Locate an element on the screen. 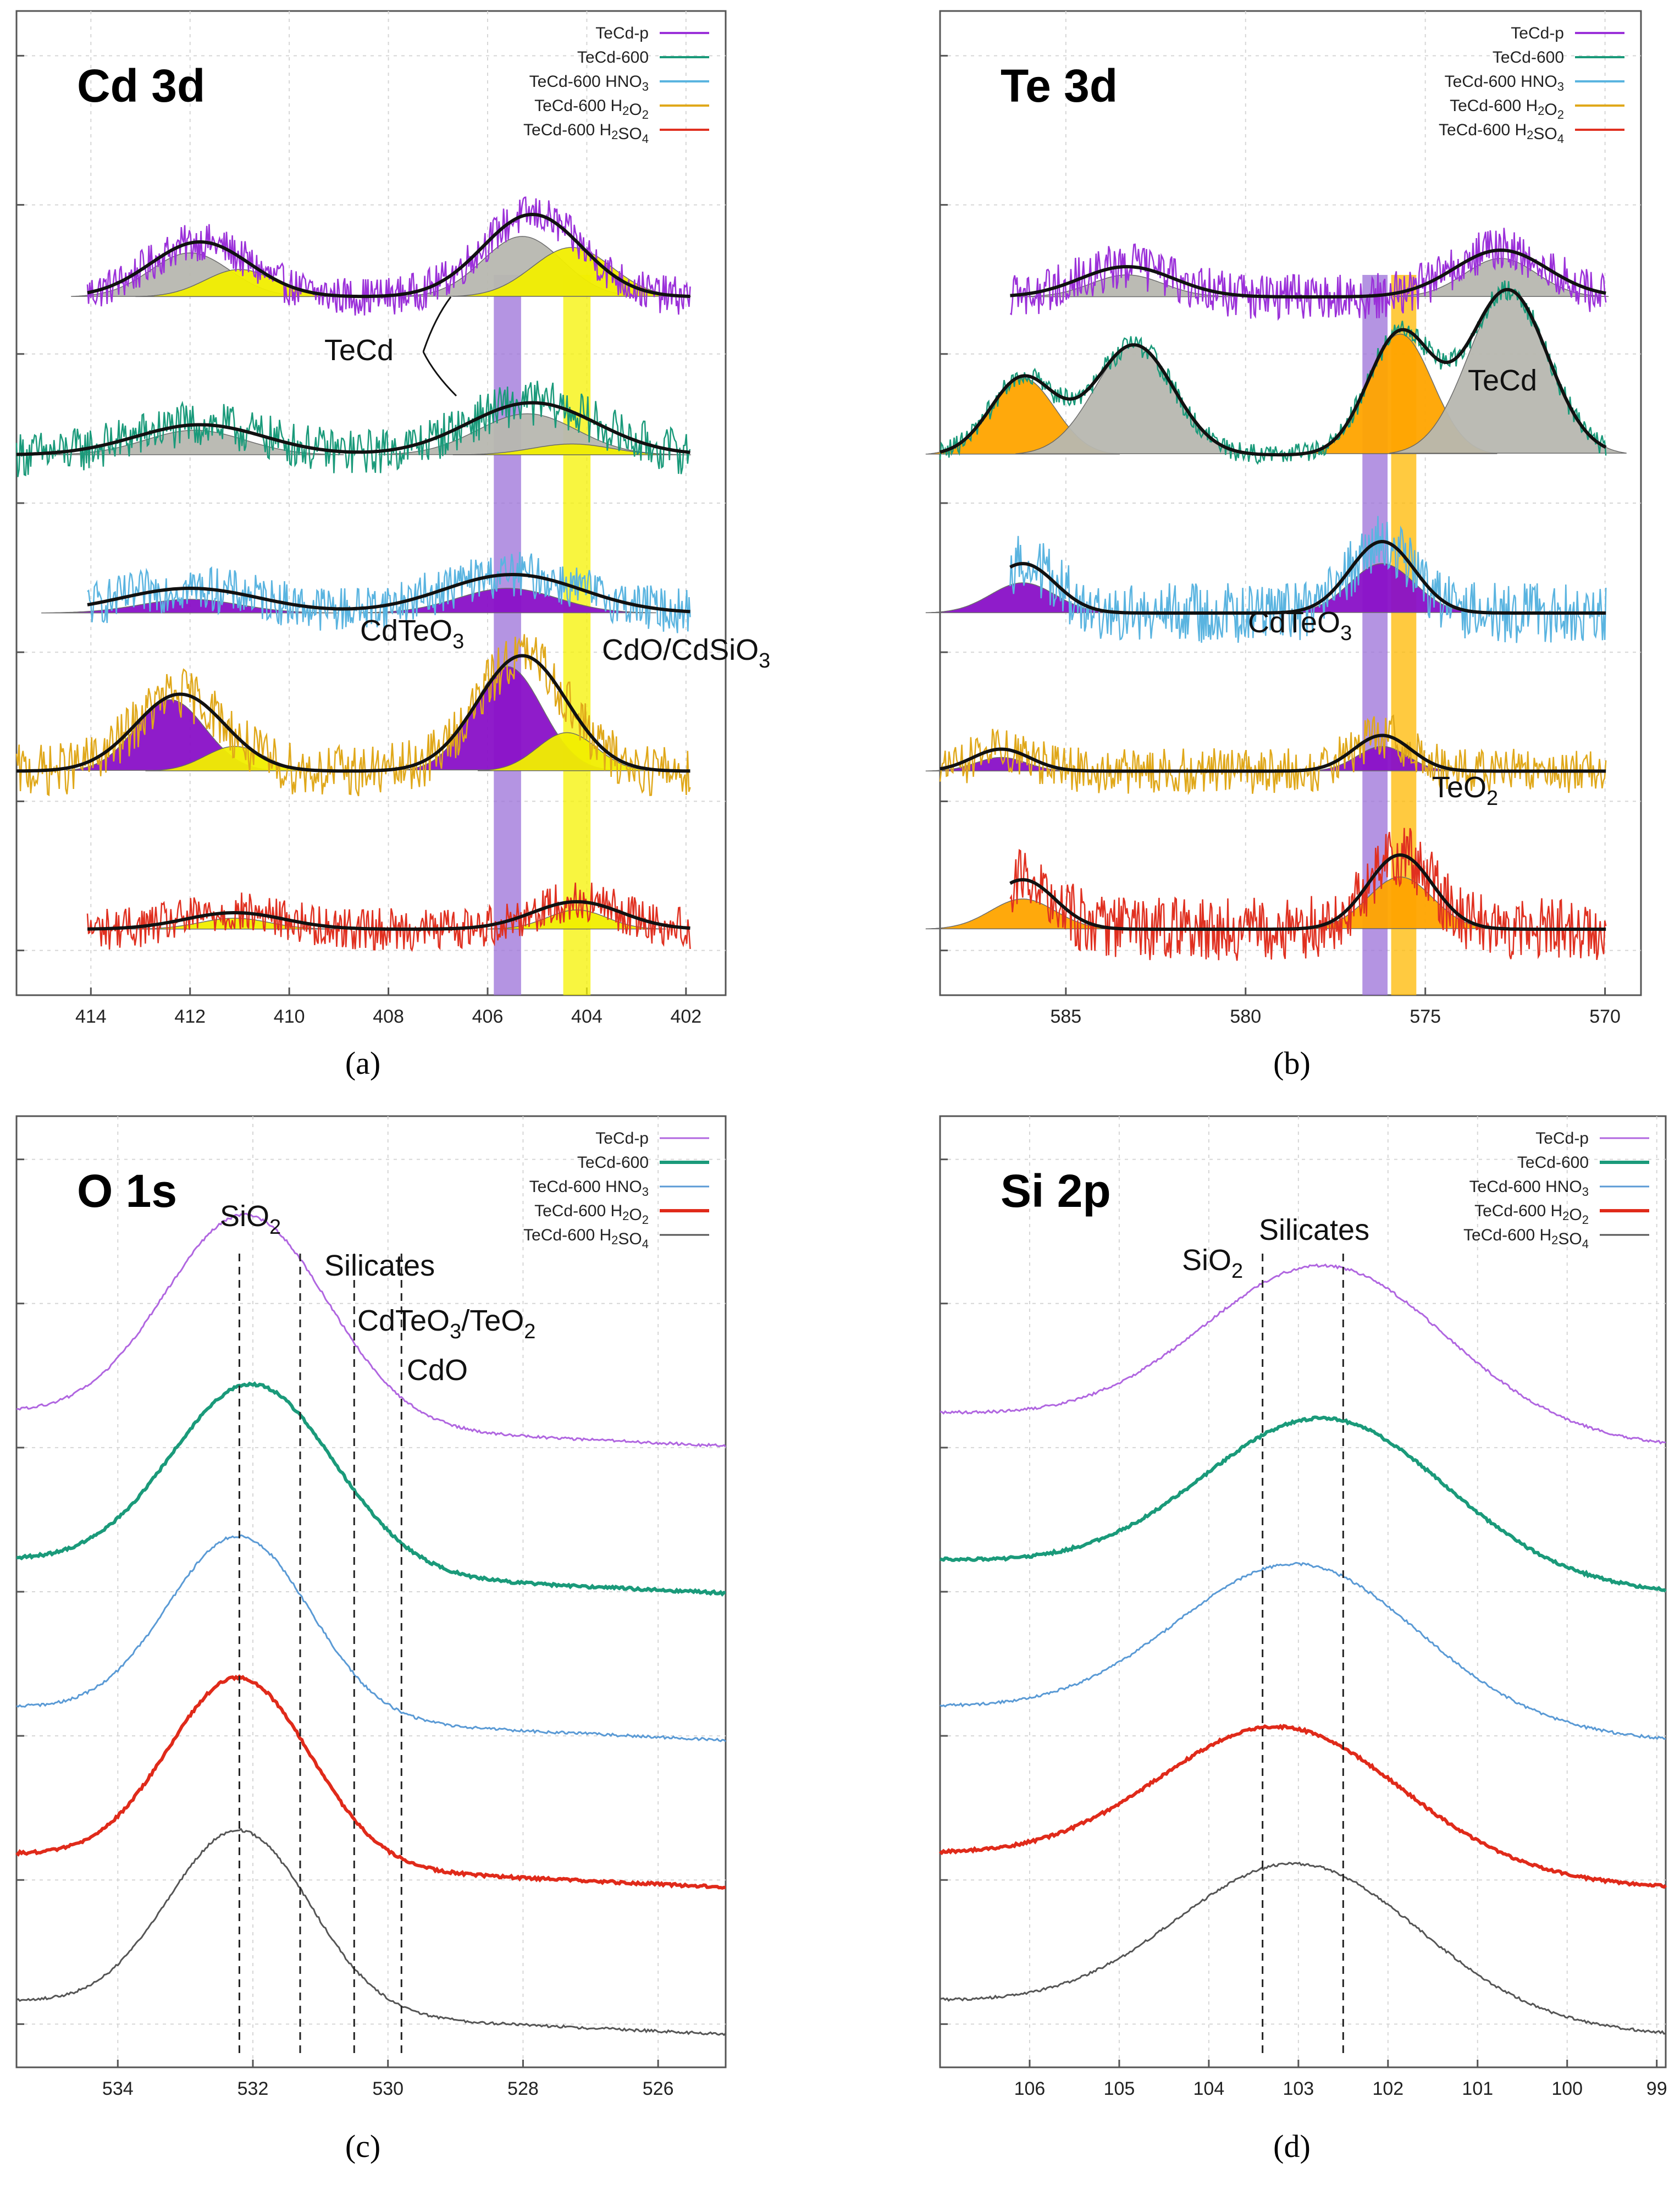 The image size is (1680, 2185). x-tick-label: 575 is located at coordinates (1425, 1016).